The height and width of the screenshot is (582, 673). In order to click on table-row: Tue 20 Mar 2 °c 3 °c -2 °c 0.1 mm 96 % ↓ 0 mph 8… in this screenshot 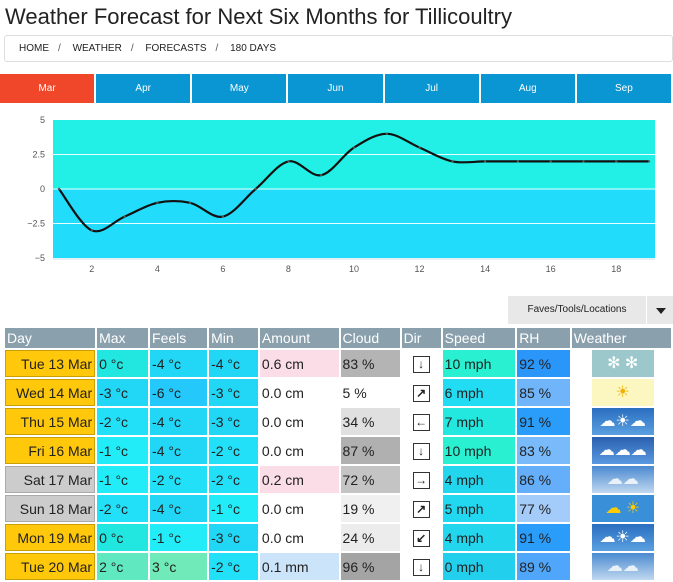, I will do `click(338, 566)`.